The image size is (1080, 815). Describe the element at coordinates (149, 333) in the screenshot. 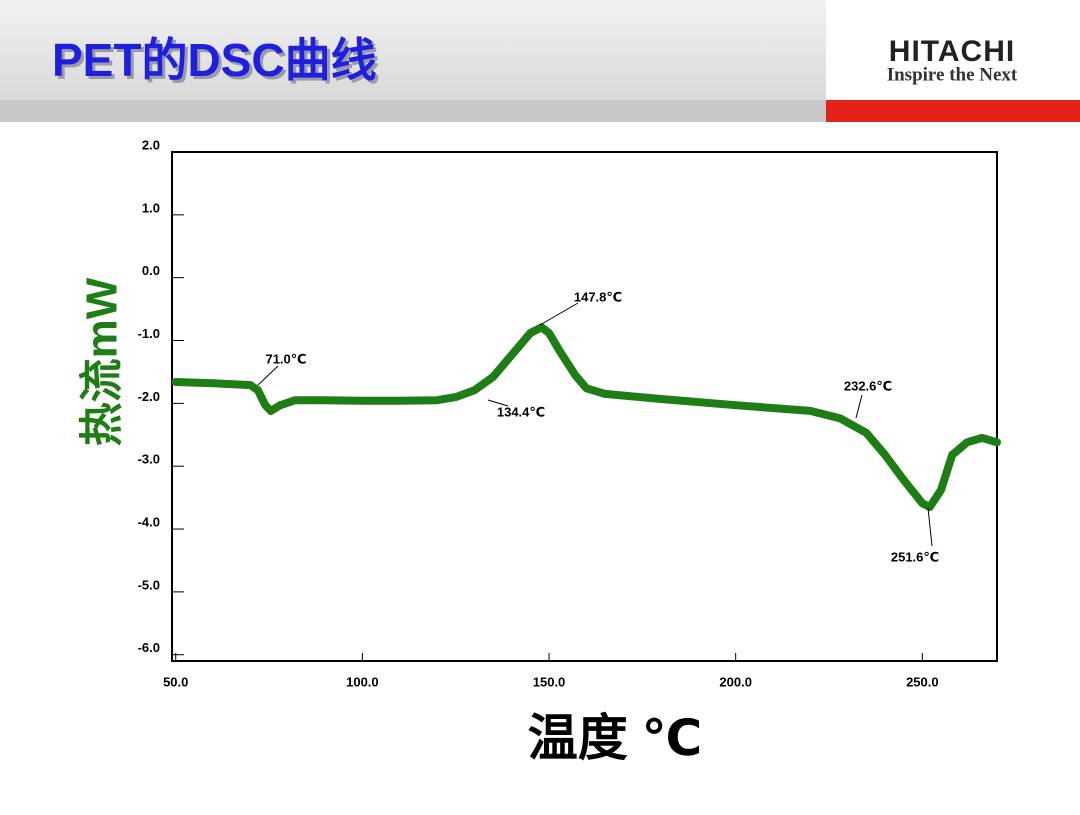

I see `y-tick-label: -1.0` at that location.